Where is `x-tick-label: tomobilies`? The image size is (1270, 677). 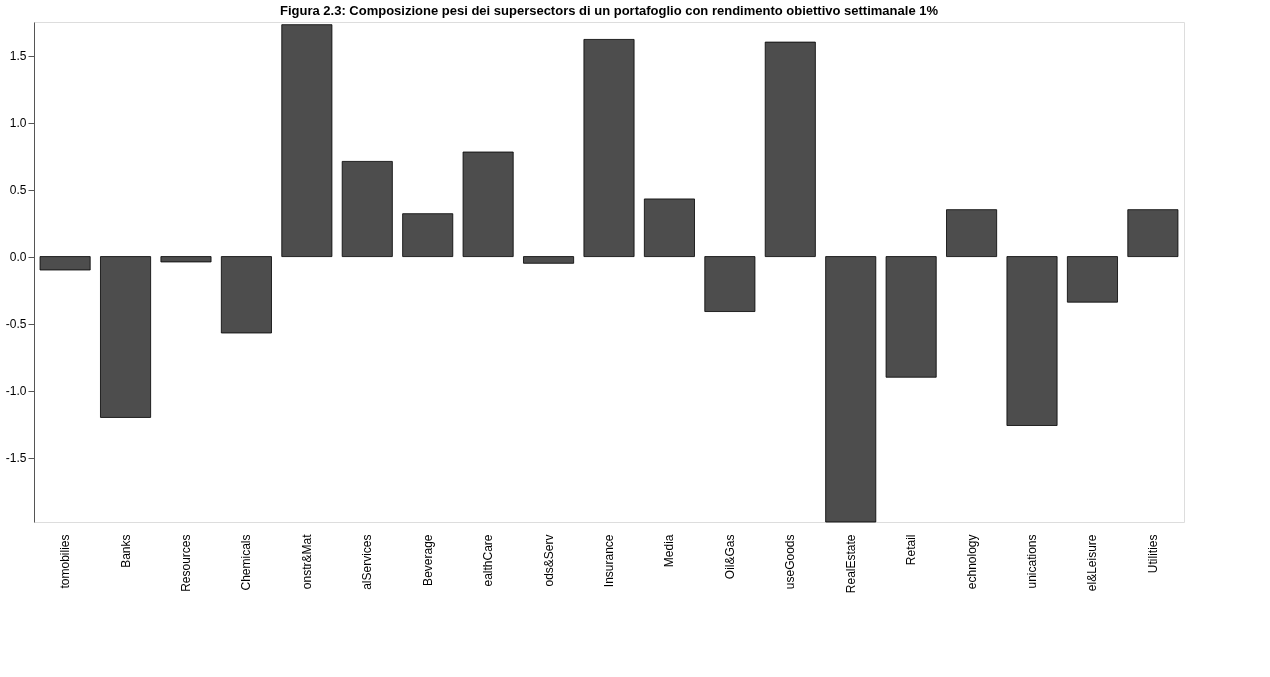 x-tick-label: tomobilies is located at coordinates (65, 561).